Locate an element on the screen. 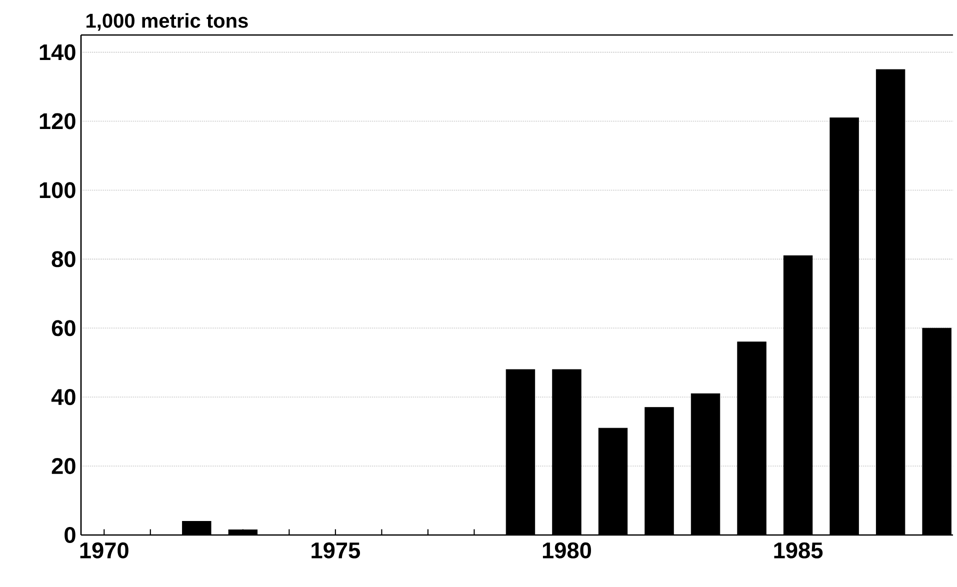 This screenshot has height=587, width=957. y-axis-title: 1,000 metric tons is located at coordinates (167, 22).